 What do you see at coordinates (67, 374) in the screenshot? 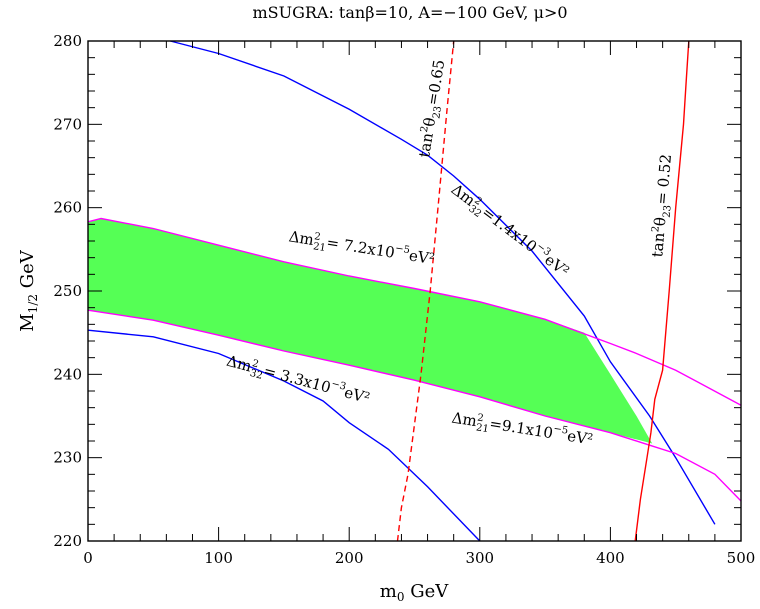
I see `y-tick-label: 240` at bounding box center [67, 374].